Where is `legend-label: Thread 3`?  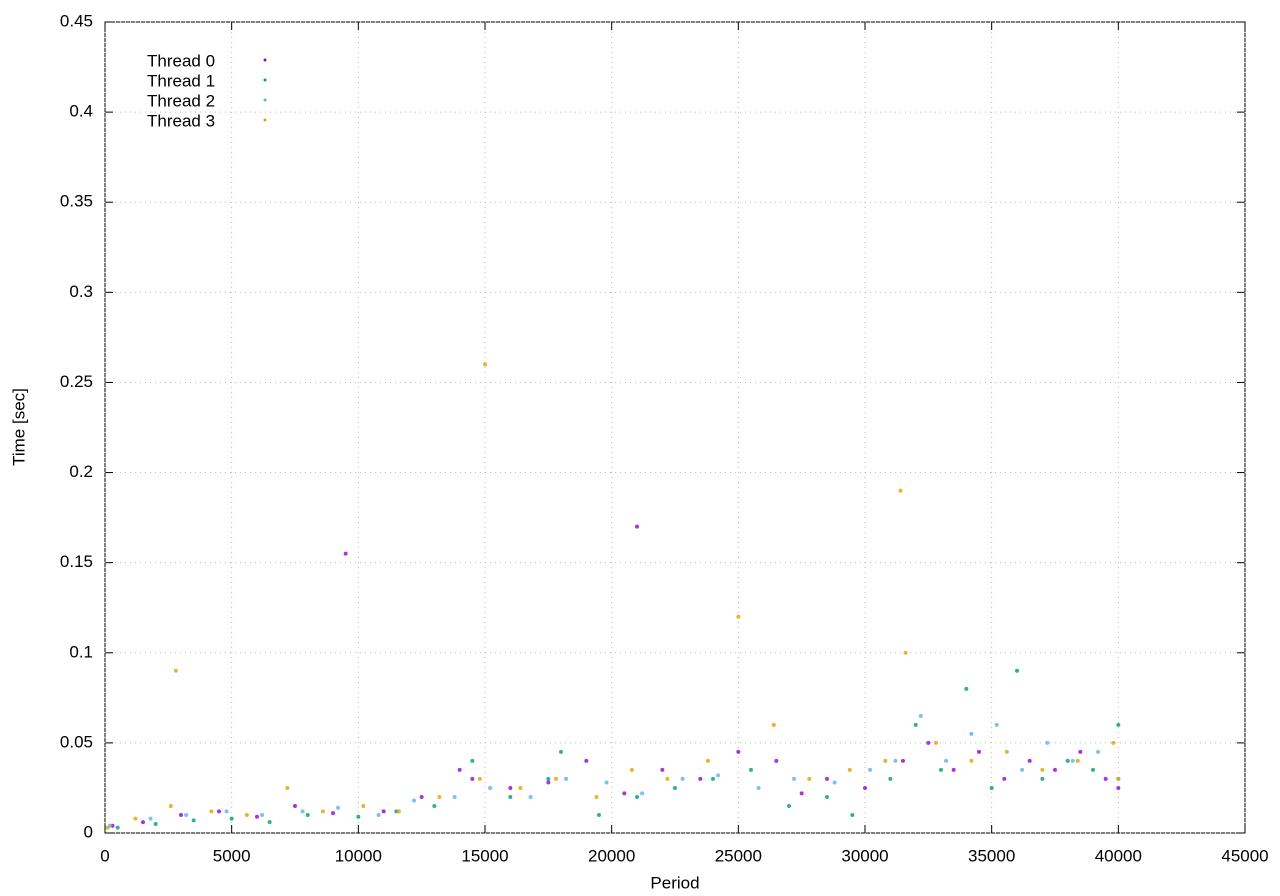
legend-label: Thread 3 is located at coordinates (181, 120).